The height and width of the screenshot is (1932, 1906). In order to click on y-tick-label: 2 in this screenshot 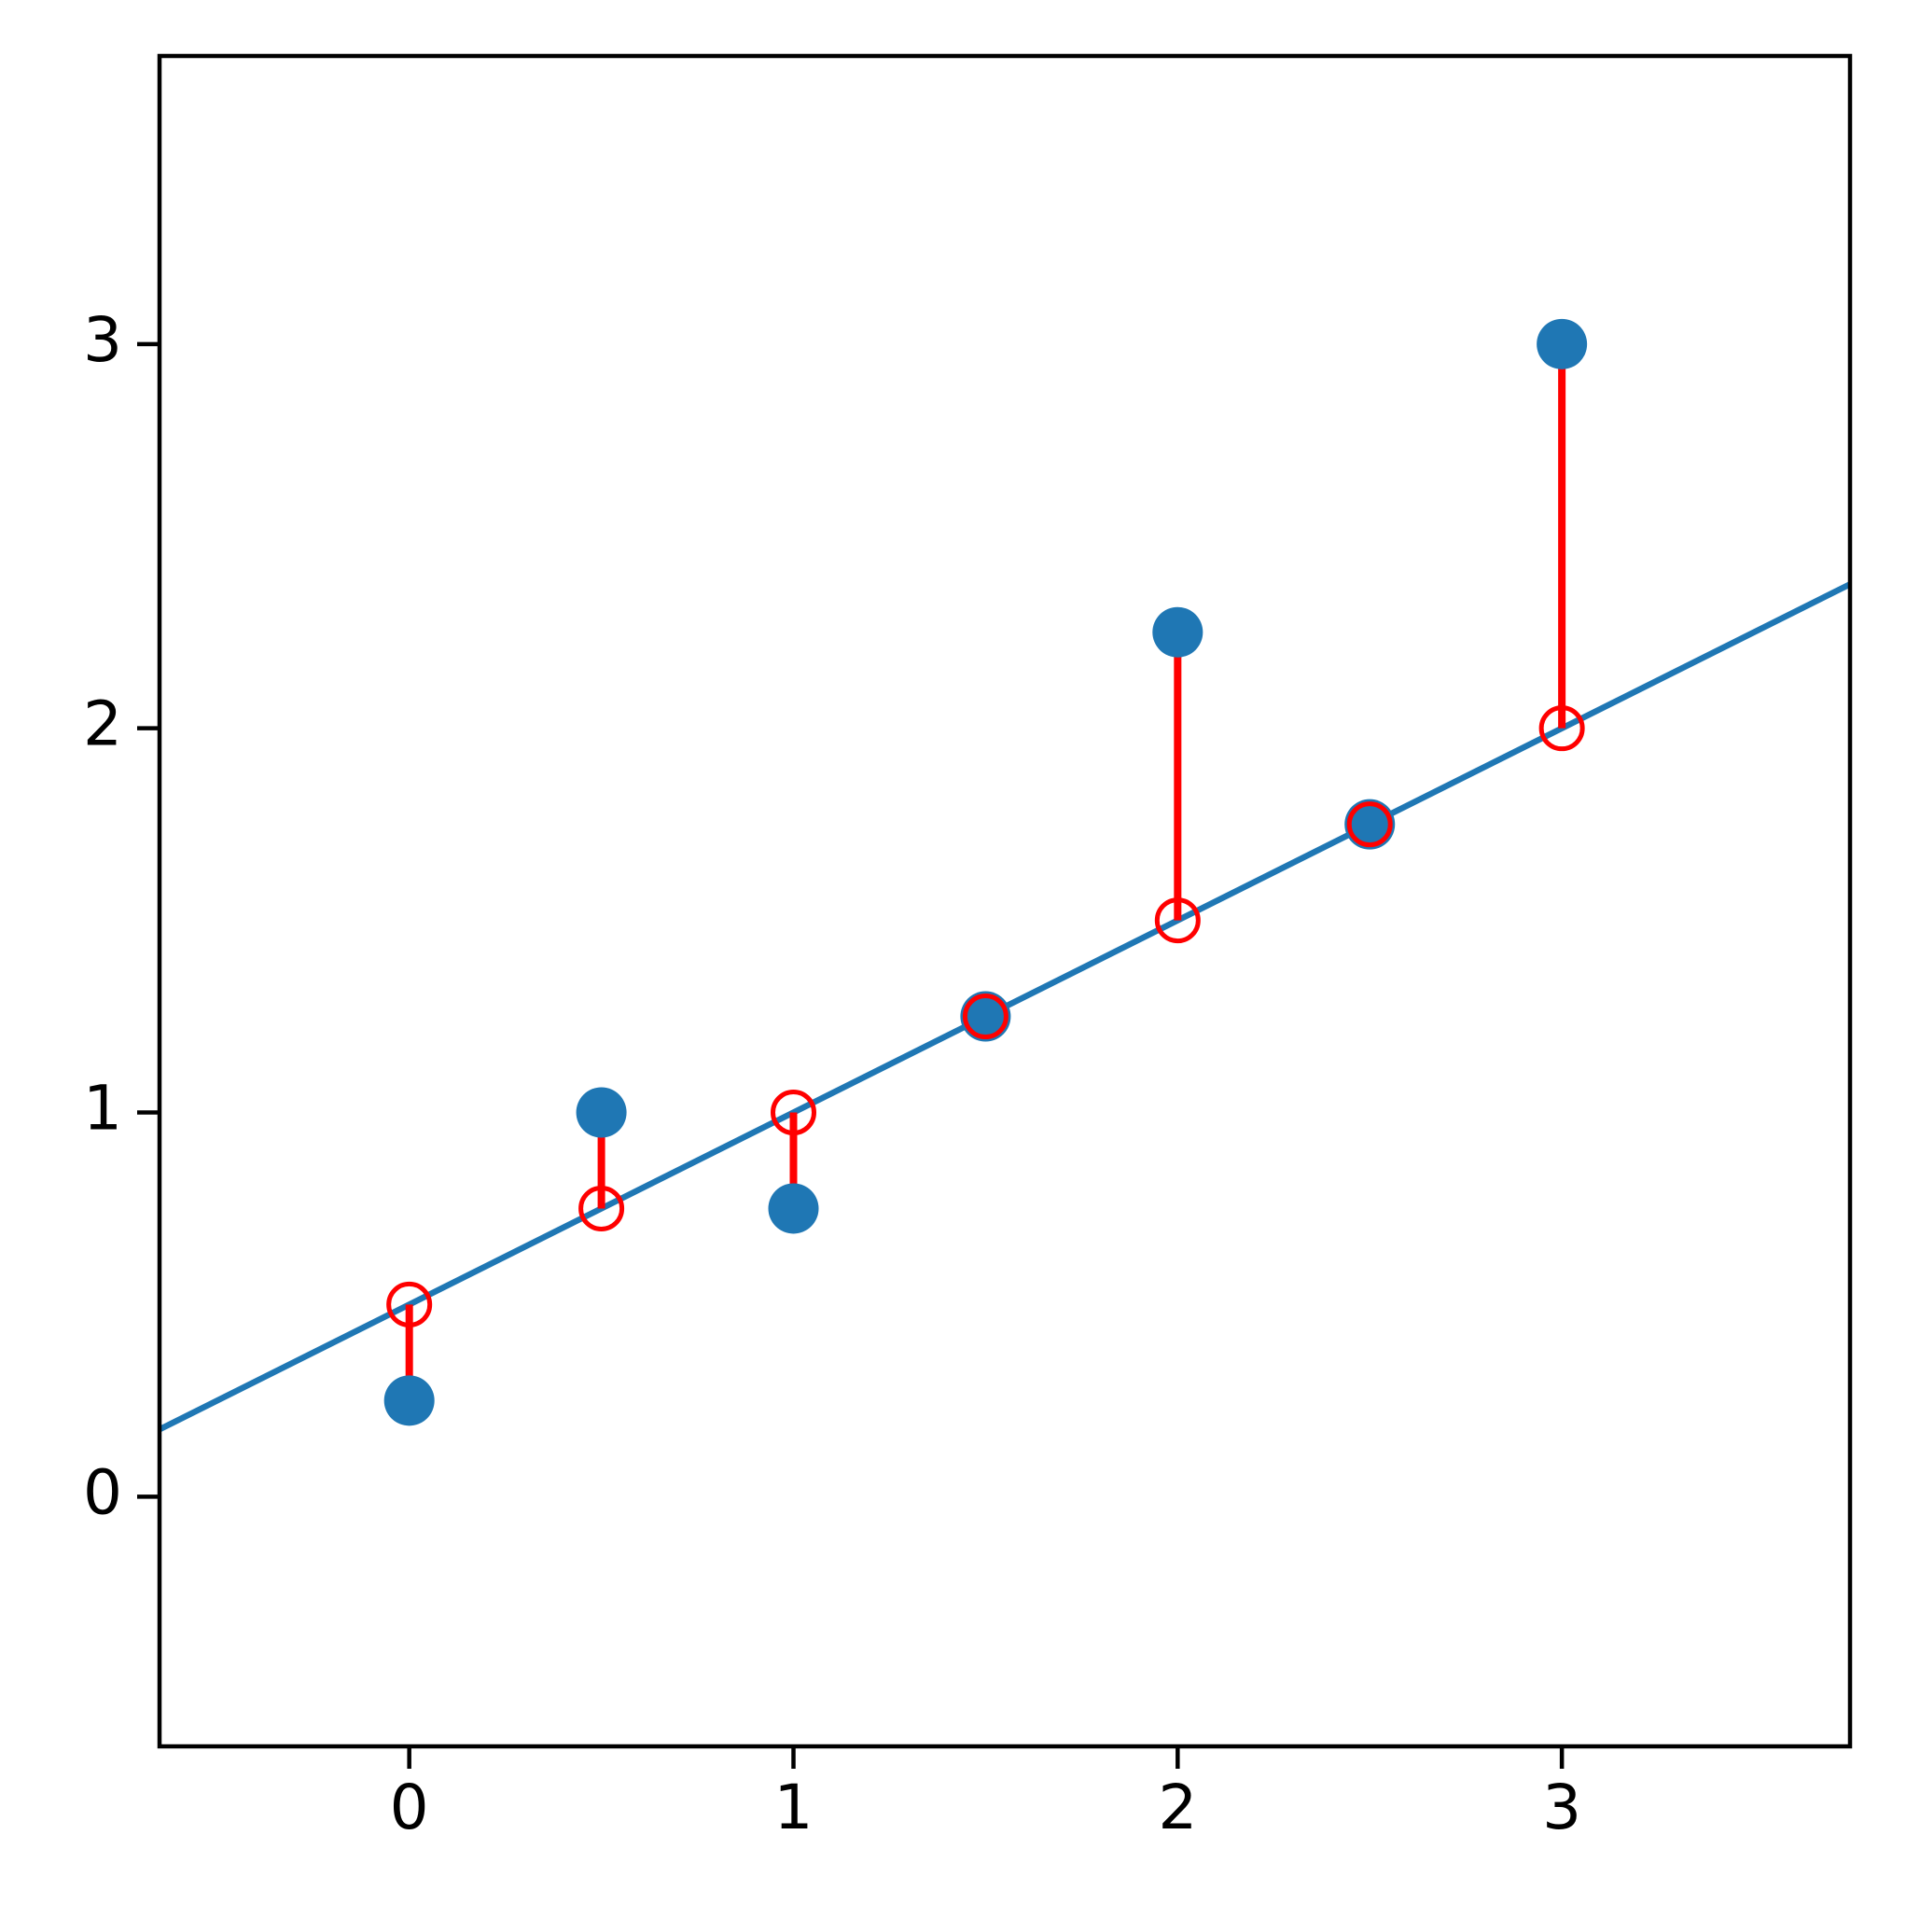, I will do `click(102, 724)`.